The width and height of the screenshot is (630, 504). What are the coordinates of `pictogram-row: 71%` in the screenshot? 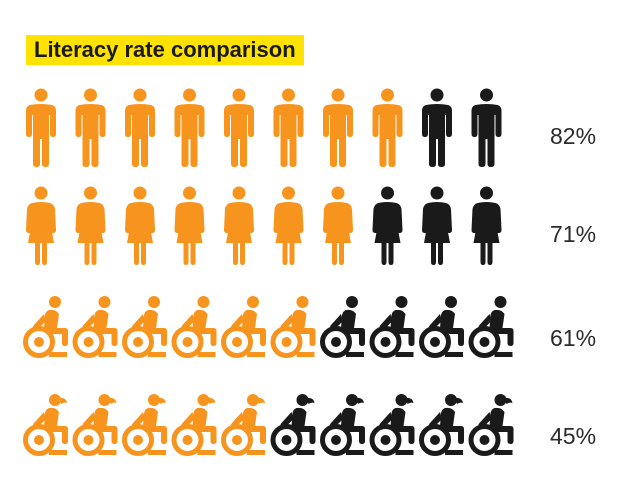 It's located at (311, 225).